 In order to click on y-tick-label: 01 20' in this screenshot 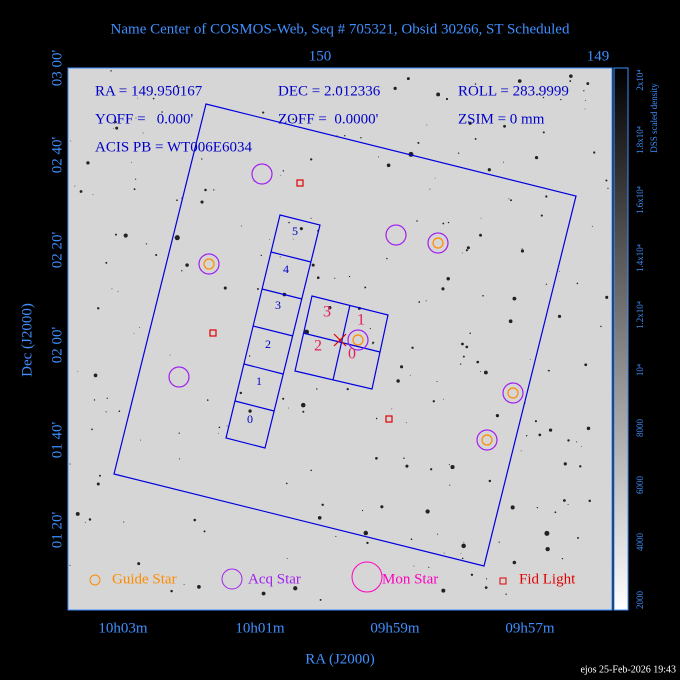, I will do `click(57, 529)`.